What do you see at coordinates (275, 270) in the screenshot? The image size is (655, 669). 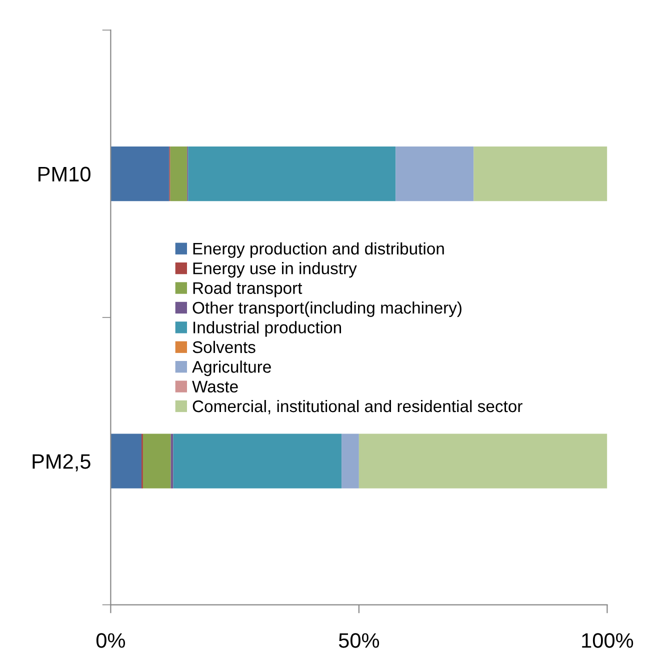 I see `legend-label: Energy use in industry` at bounding box center [275, 270].